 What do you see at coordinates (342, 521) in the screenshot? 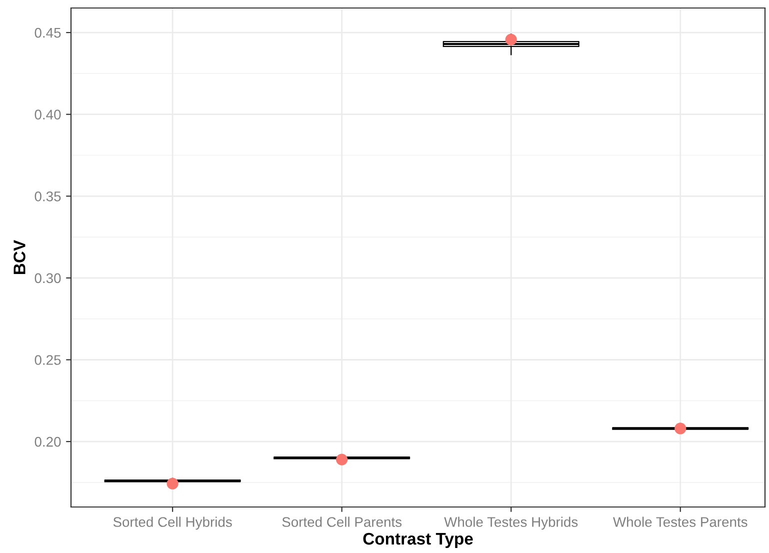
I see `x-tick-label: Sorted Cell Parents` at bounding box center [342, 521].